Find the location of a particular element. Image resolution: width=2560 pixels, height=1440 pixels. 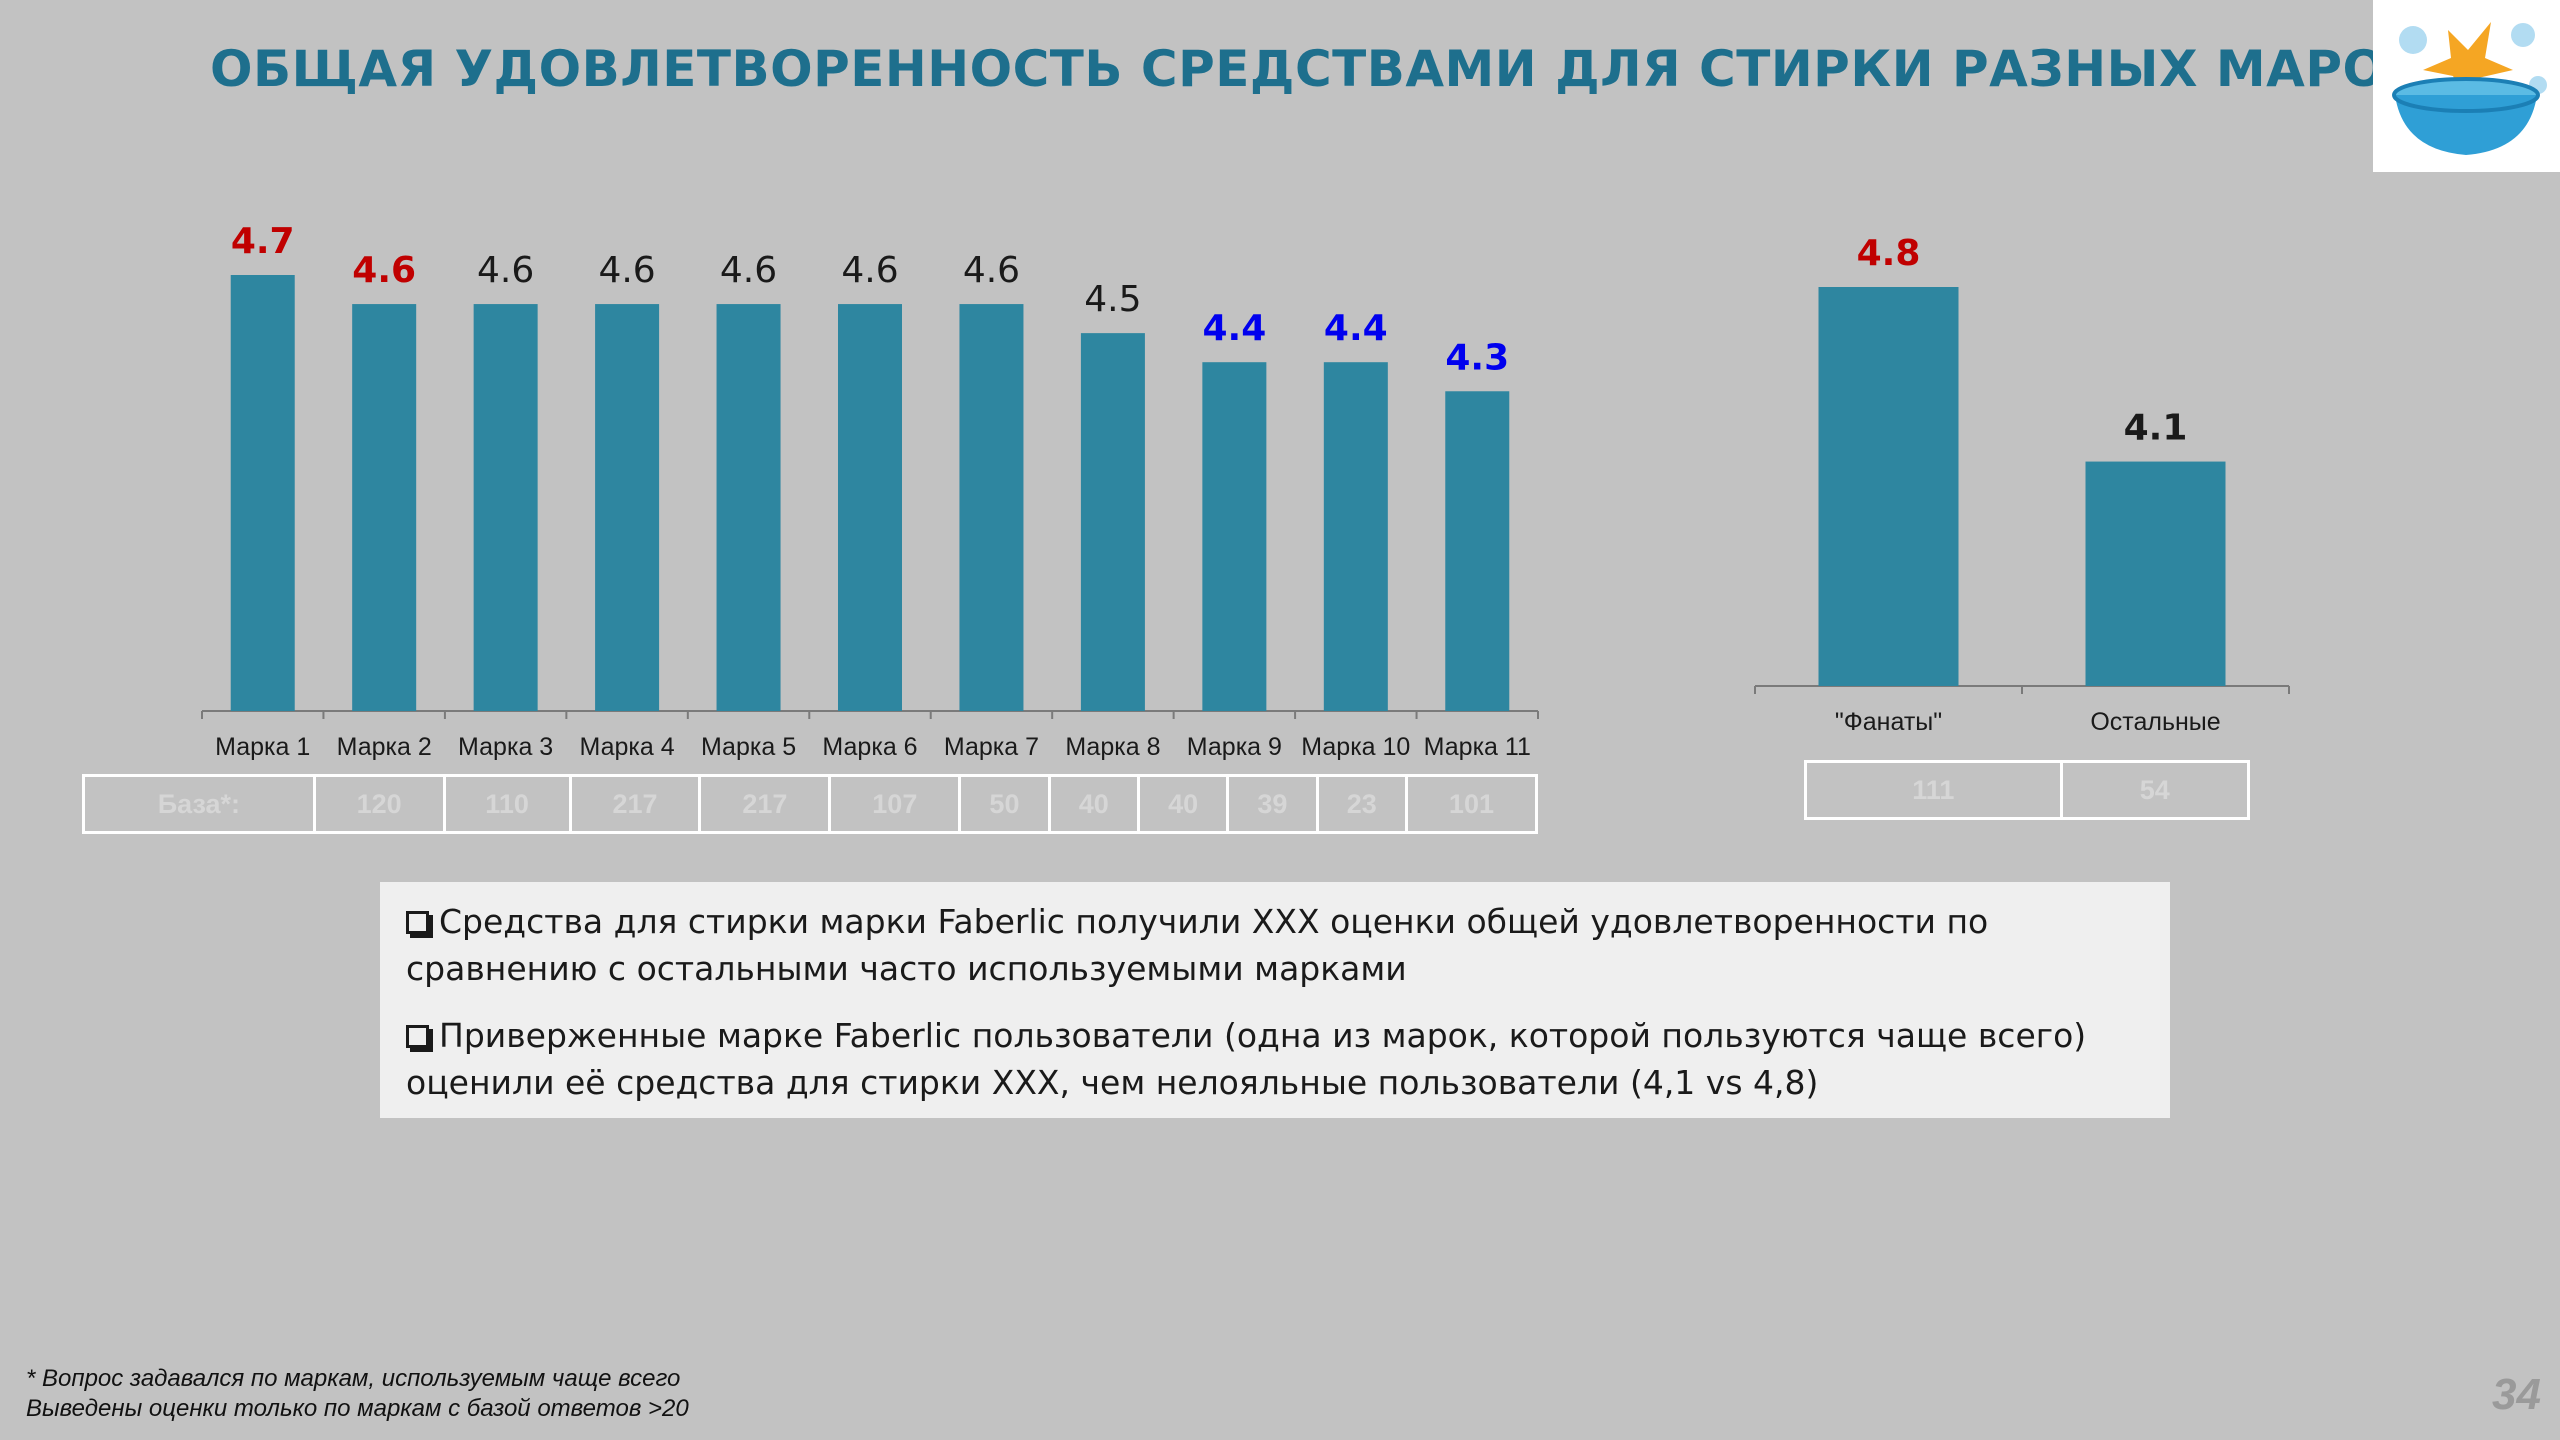

category-tick-label: Марка 1 is located at coordinates (262, 747).